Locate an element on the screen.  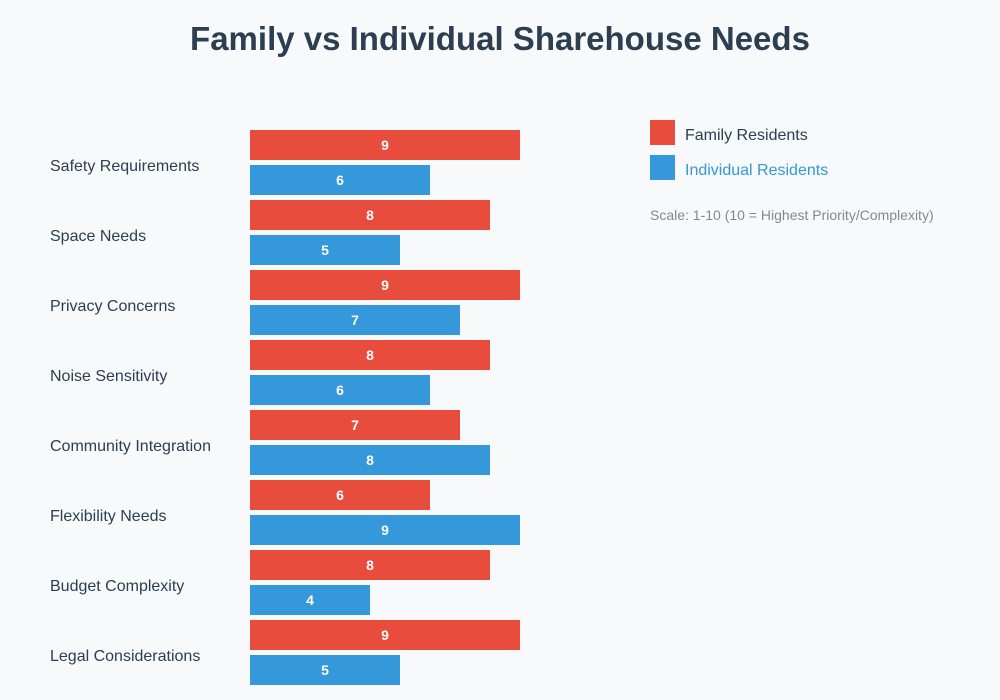
category-label: Legal Considerations is located at coordinates (125, 656).